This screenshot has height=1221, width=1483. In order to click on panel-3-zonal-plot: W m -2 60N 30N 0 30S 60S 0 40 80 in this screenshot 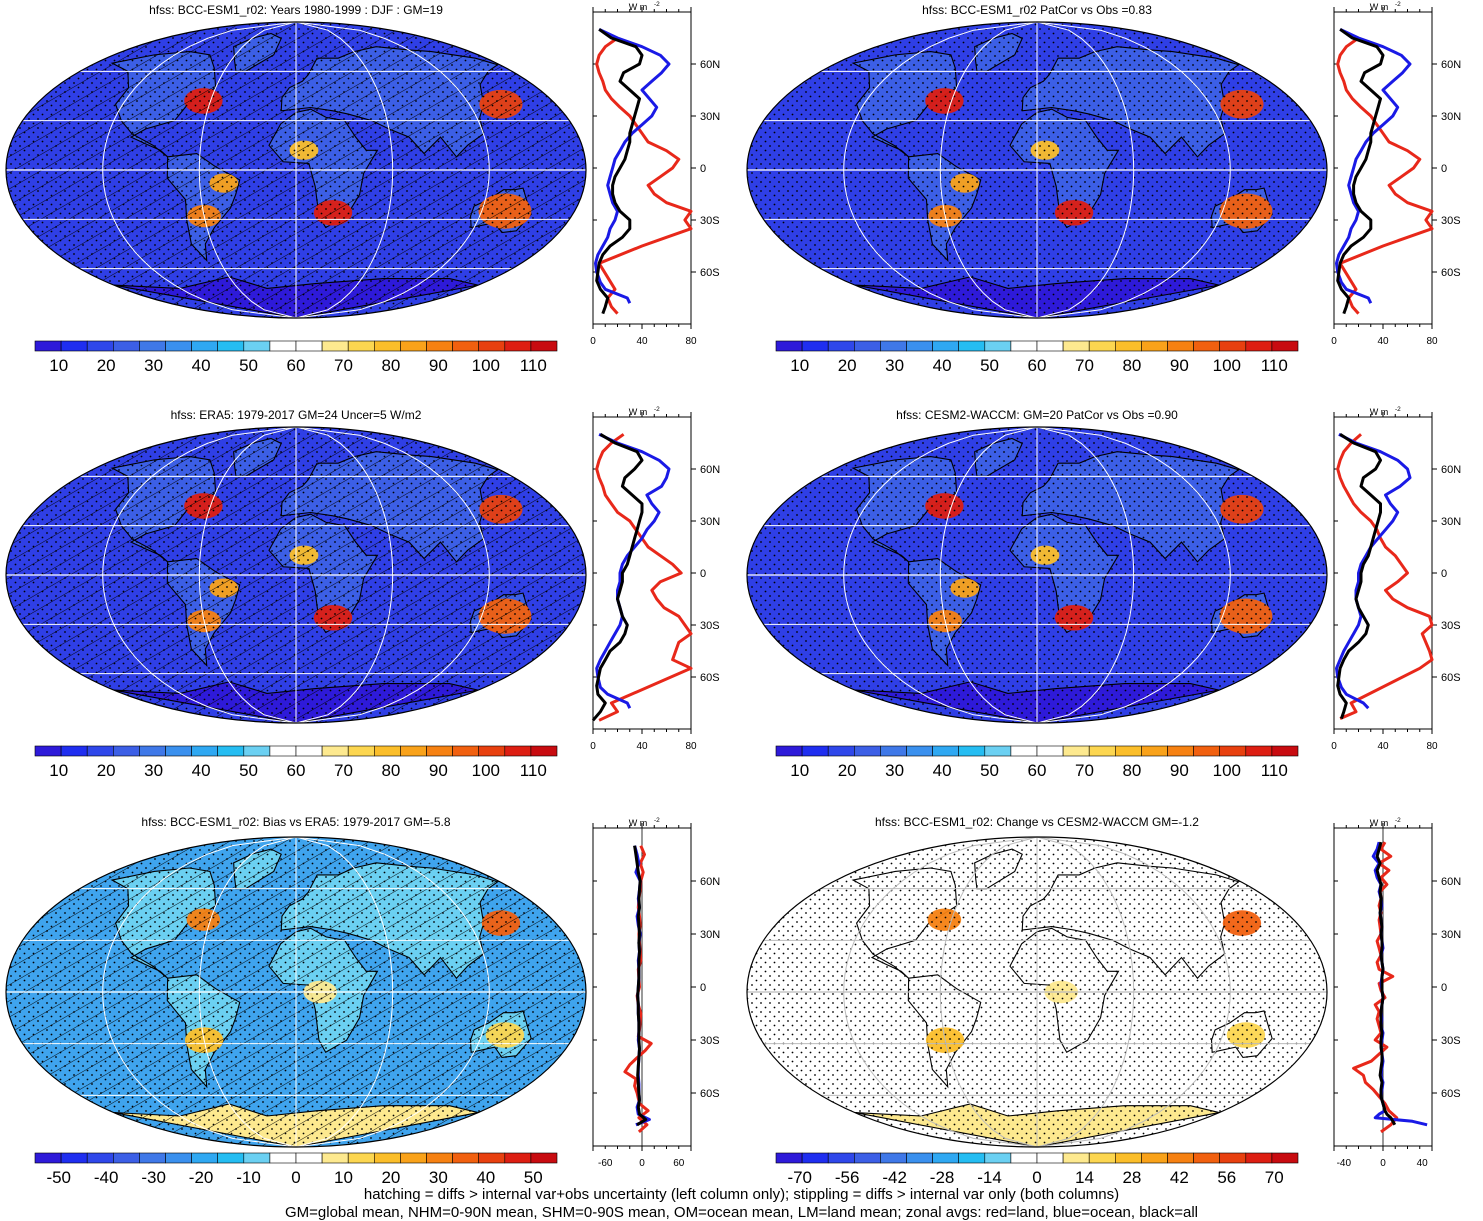, I will do `click(655, 579)`.